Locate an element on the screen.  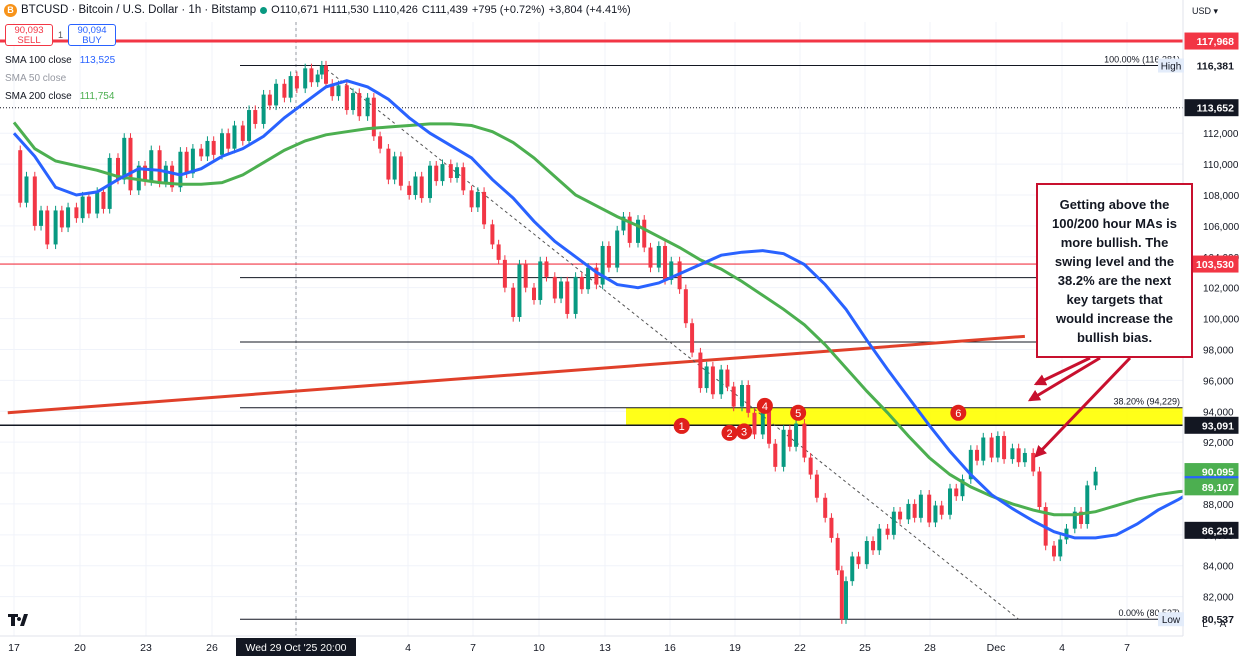
ohlc-change-secondary: +3,804 (+4.41%) is located at coordinates (589, 10).